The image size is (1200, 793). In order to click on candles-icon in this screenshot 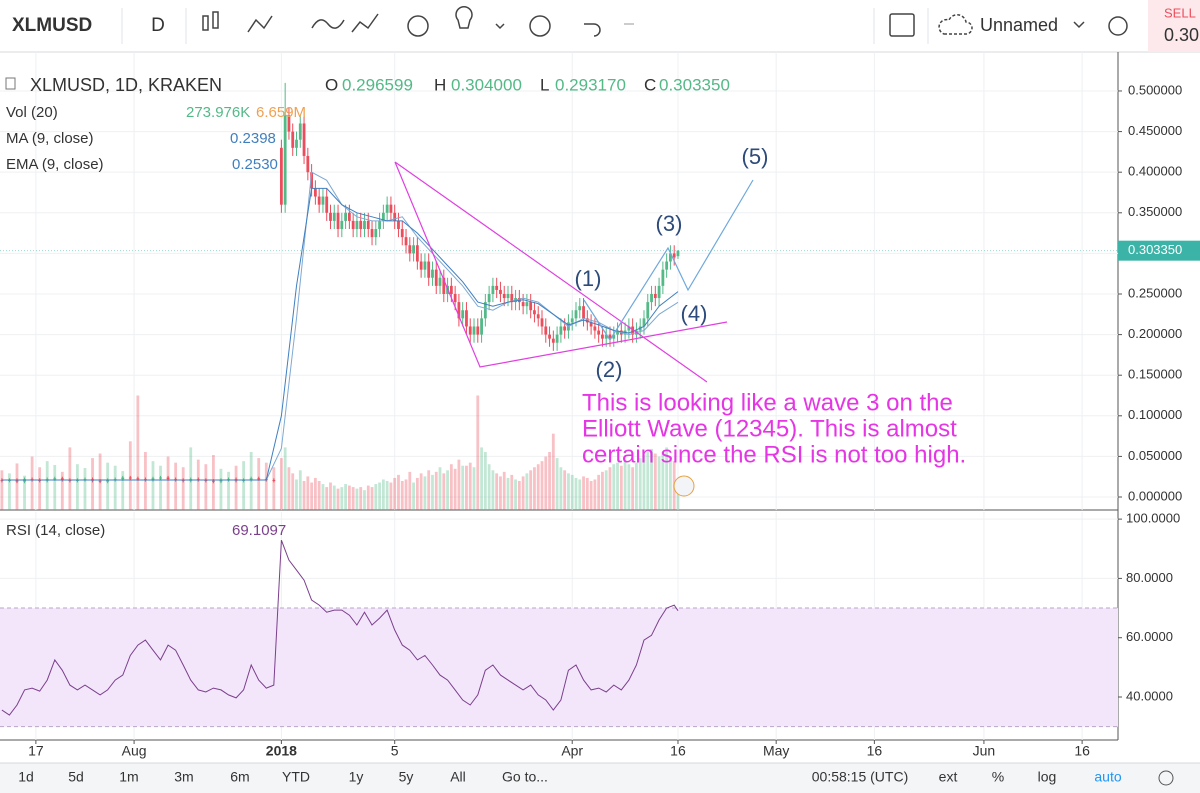, I will do `click(205, 23)`.